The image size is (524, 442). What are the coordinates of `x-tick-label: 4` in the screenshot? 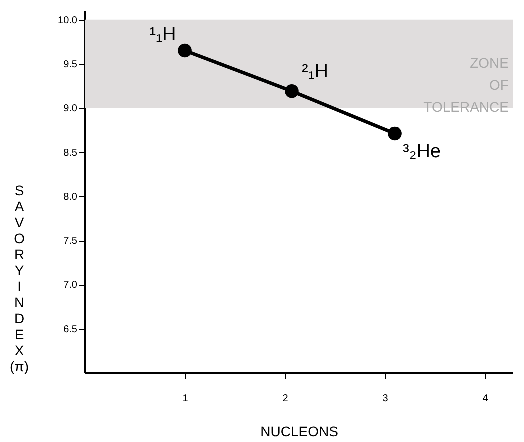 It's located at (485, 399).